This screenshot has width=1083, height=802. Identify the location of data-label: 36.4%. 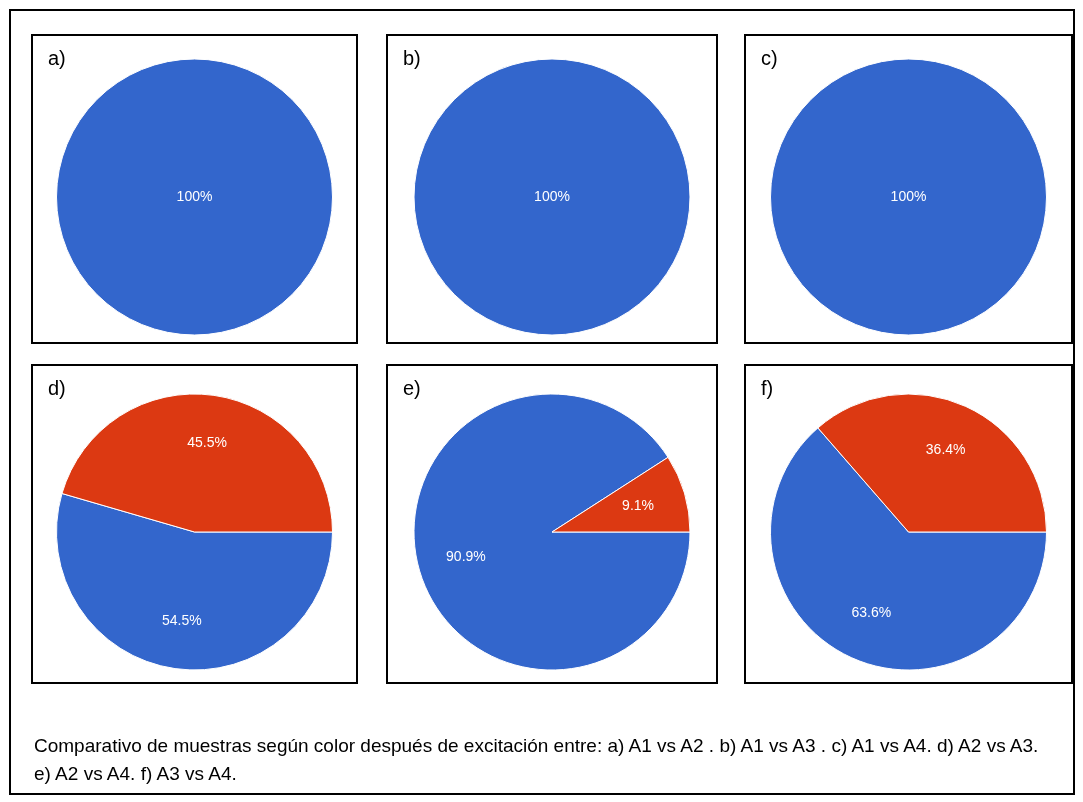
(945, 449).